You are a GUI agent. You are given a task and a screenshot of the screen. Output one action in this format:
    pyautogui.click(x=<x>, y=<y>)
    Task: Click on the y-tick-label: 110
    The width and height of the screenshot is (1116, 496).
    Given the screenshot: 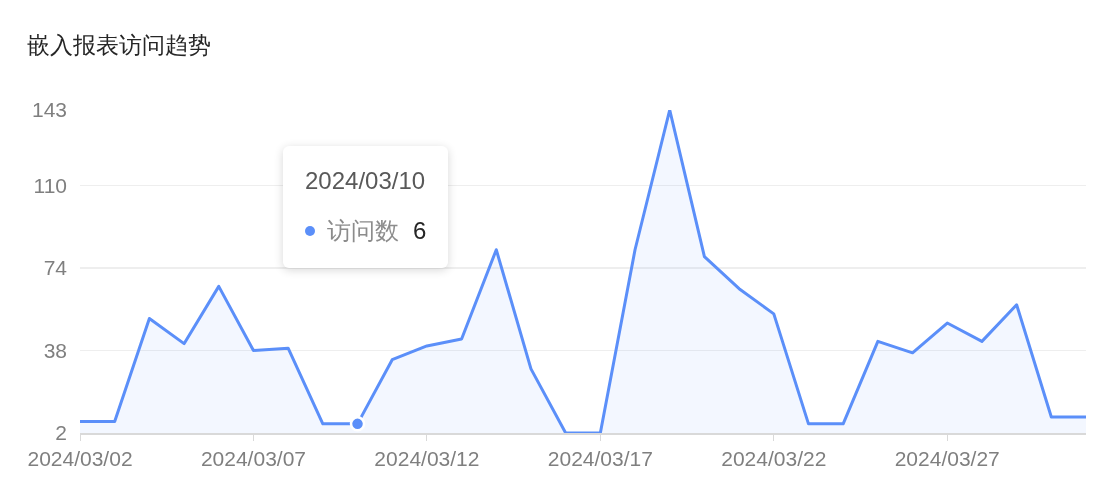 What is the action you would take?
    pyautogui.click(x=50, y=185)
    